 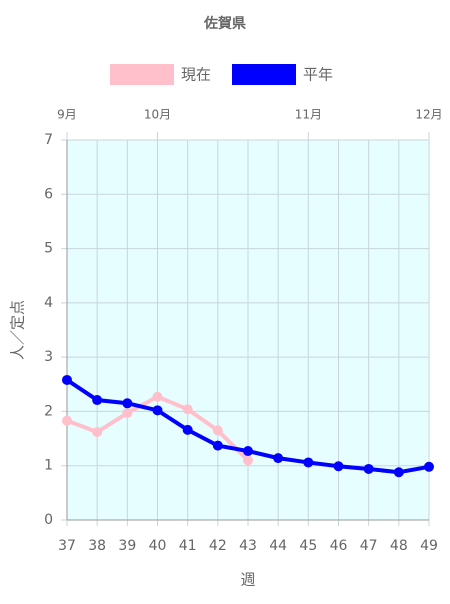 I want to click on legend-label: 平年, so click(x=318, y=75).